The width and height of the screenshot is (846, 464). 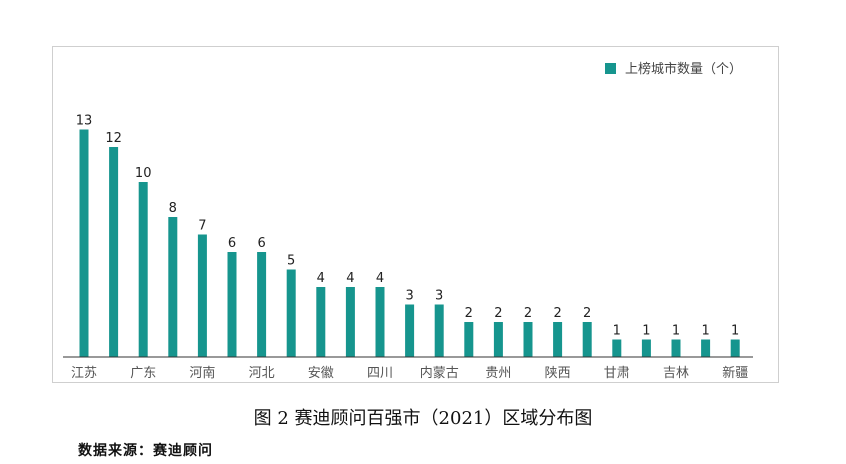 What do you see at coordinates (439, 296) in the screenshot?
I see `value-label-12: 3` at bounding box center [439, 296].